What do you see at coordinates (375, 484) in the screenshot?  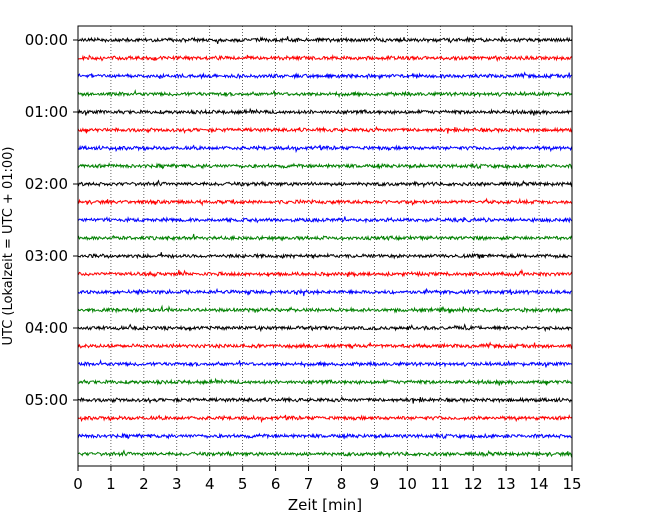 I see `x-tick-label: 9` at bounding box center [375, 484].